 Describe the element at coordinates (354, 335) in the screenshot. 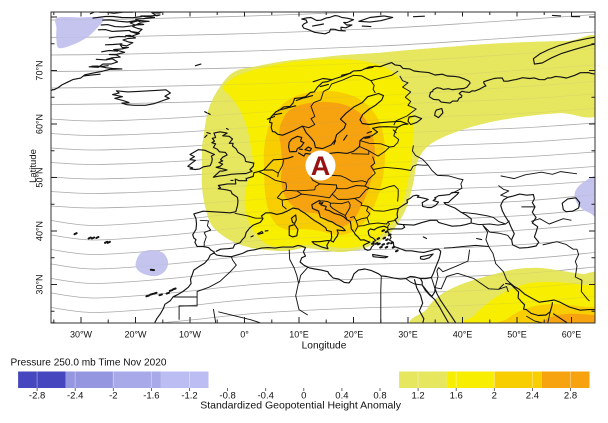

I see `svg-text: 20°E` at that location.